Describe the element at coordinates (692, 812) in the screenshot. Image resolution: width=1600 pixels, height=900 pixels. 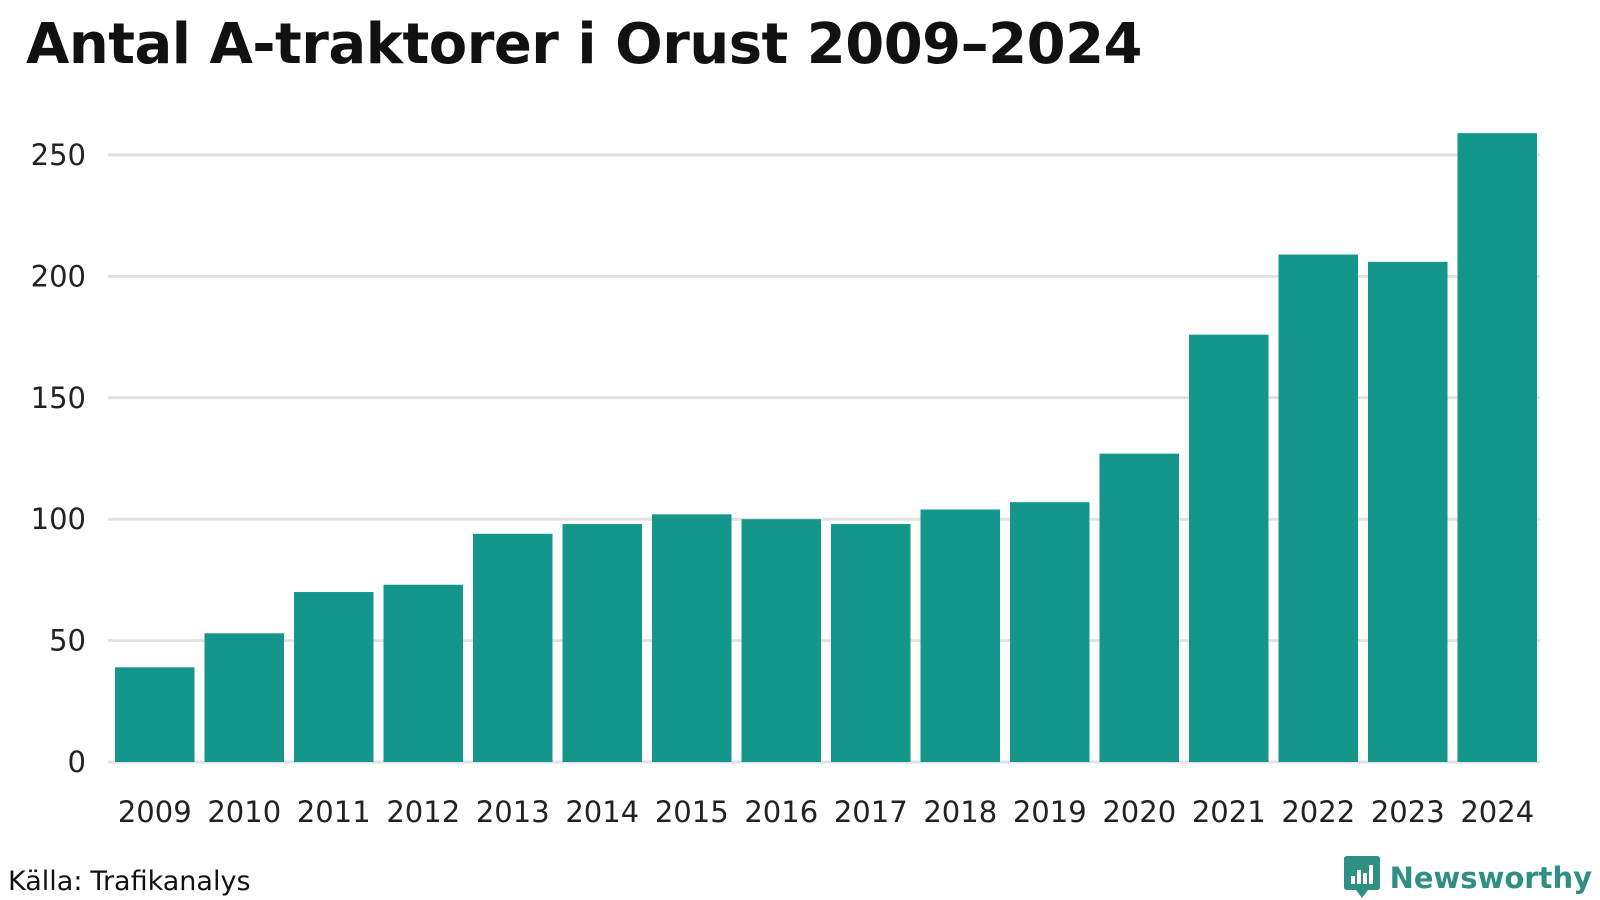
I see `x-tick-label: 2015` at that location.